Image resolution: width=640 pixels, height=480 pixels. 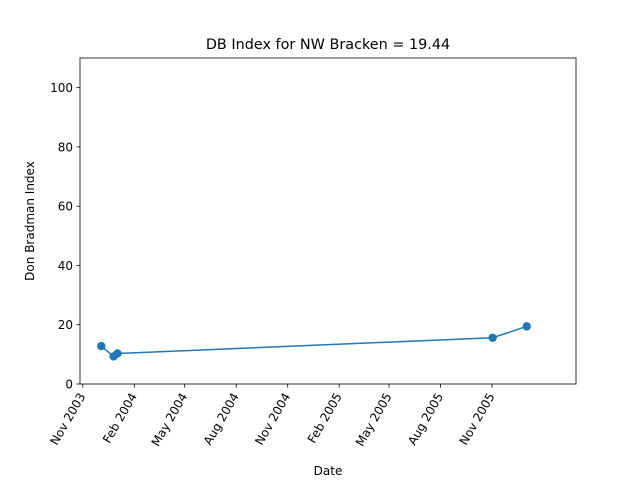 I want to click on y-tick-label: 40, so click(x=65, y=266).